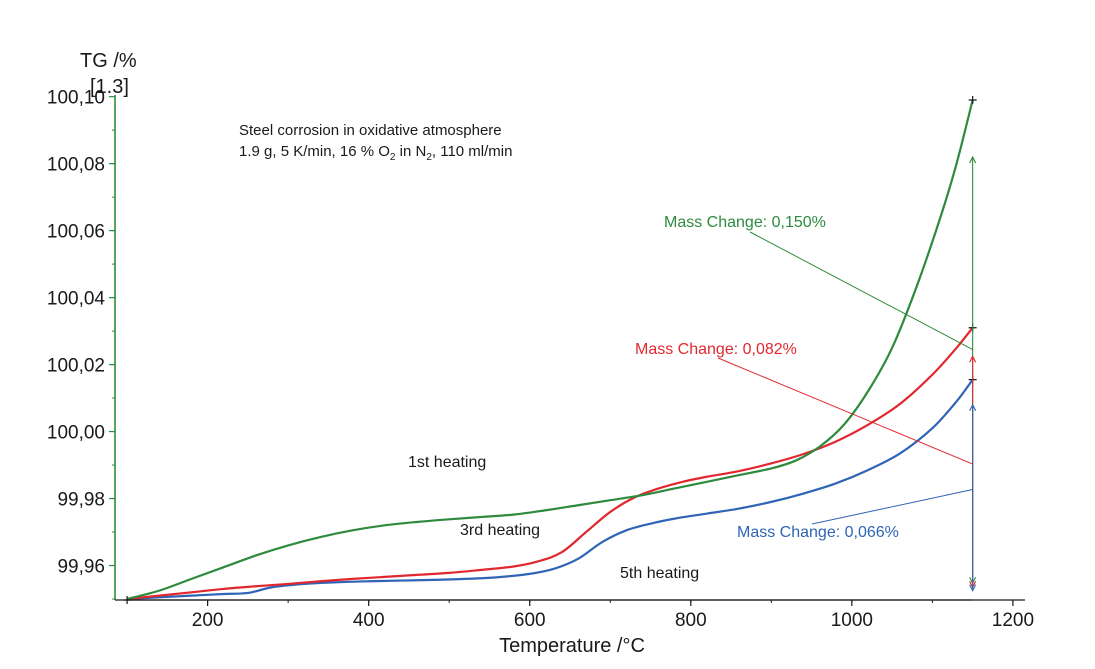 The width and height of the screenshot is (1095, 669). What do you see at coordinates (973, 407) in the screenshot?
I see `mass-change-arrow-blue-head-up` at bounding box center [973, 407].